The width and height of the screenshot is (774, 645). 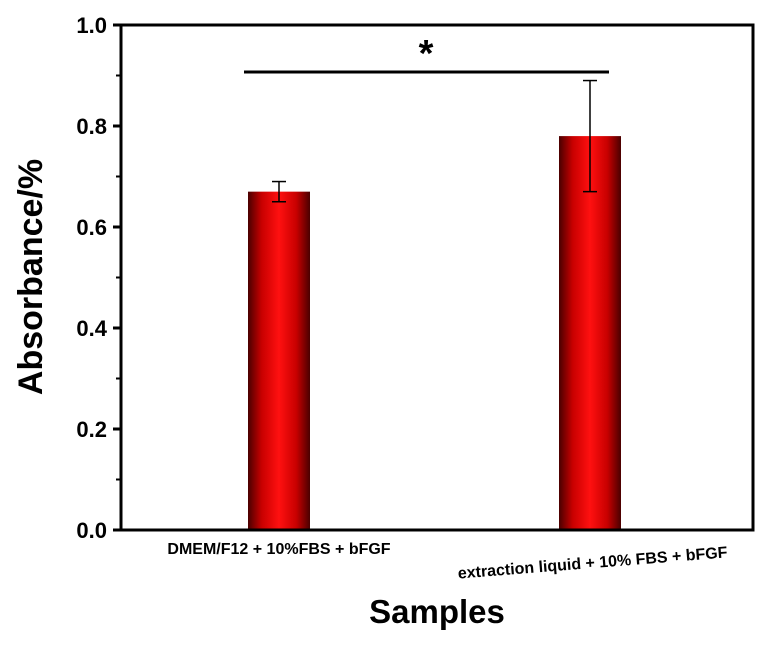 I want to click on y-tick-label: 0.0, so click(x=91, y=530).